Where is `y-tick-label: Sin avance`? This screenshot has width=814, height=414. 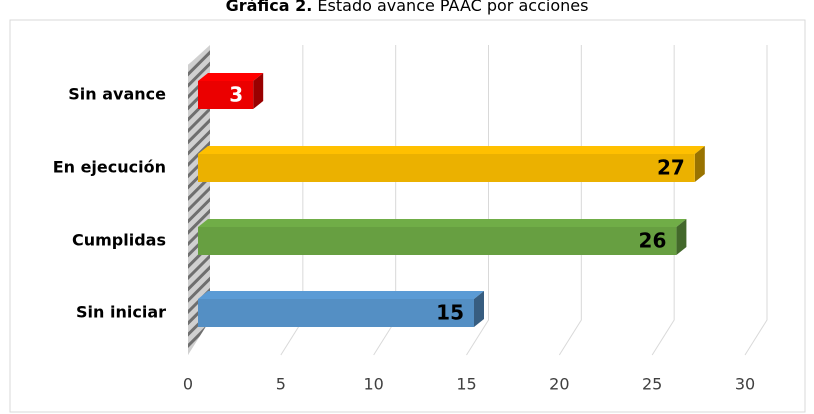 y-tick-label: Sin avance is located at coordinates (117, 94).